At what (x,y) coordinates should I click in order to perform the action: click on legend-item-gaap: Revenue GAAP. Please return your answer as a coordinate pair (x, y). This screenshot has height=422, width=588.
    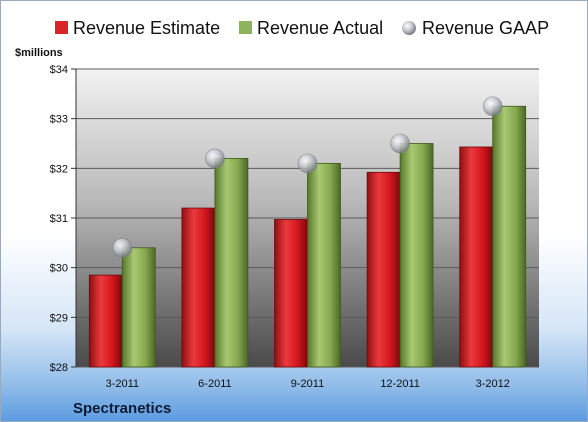
    Looking at the image, I should click on (475, 28).